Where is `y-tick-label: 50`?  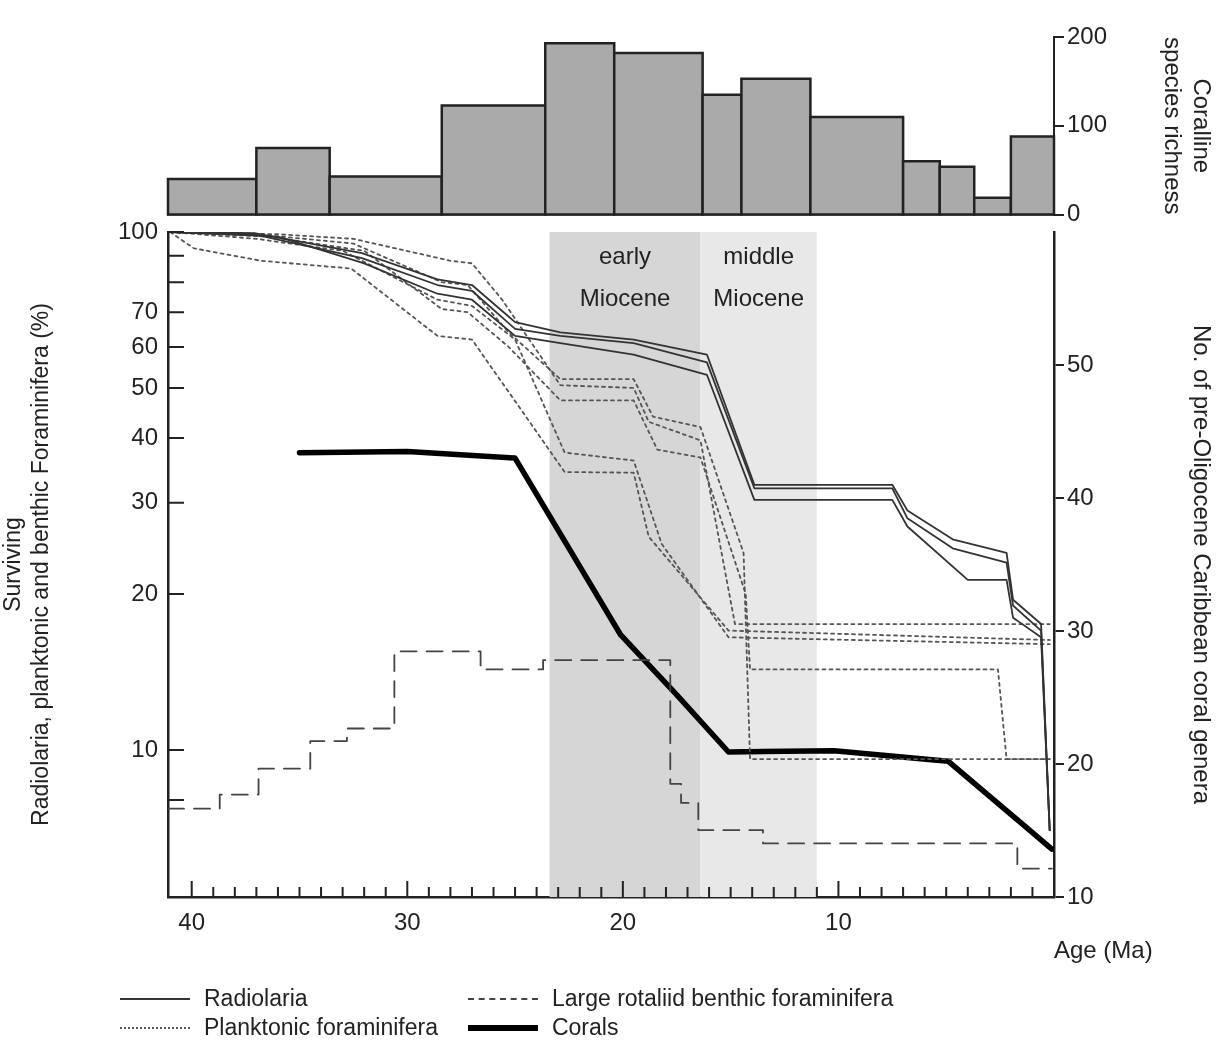 y-tick-label: 50 is located at coordinates (144, 386).